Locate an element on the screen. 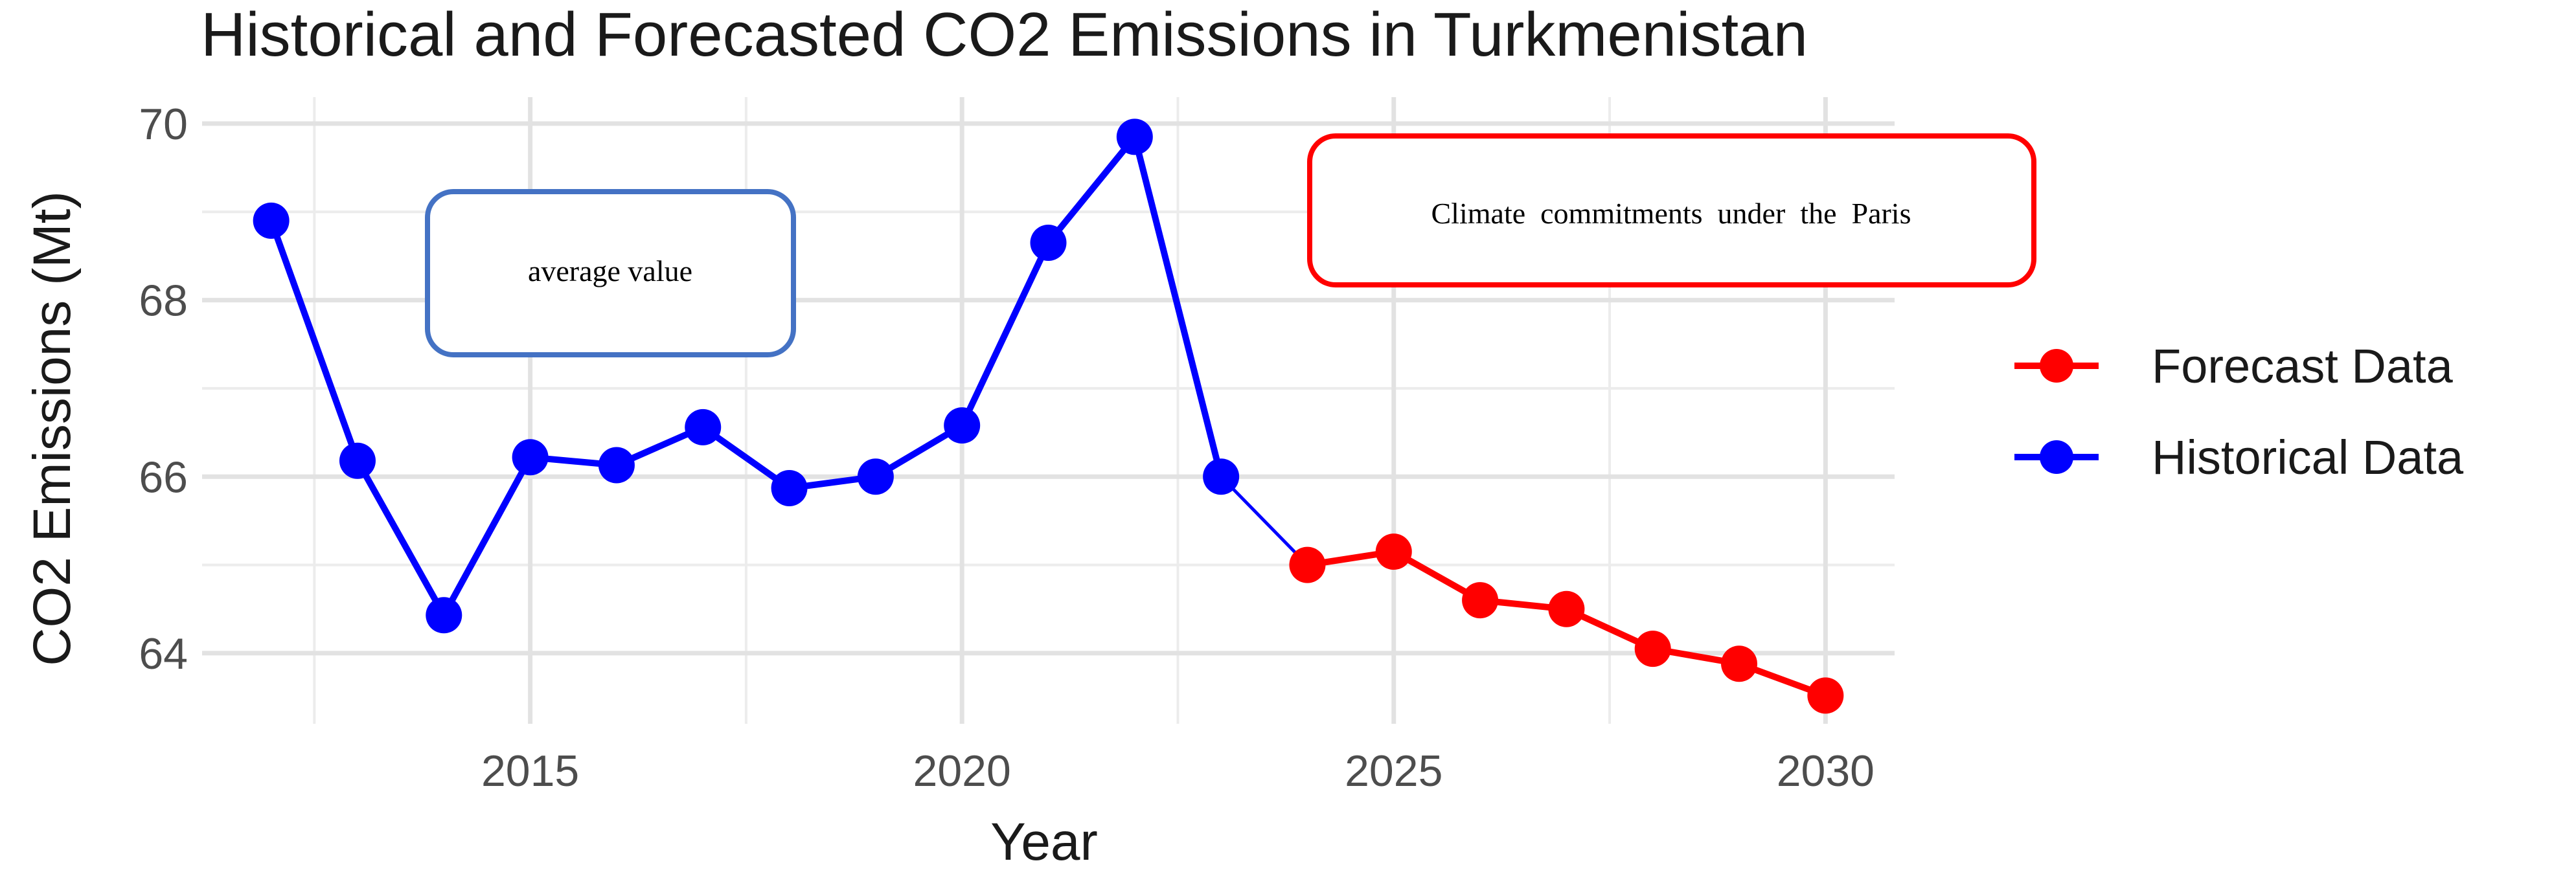 This screenshot has height=885, width=2576. legend: Forecast Data Historical Data is located at coordinates (2239, 411).